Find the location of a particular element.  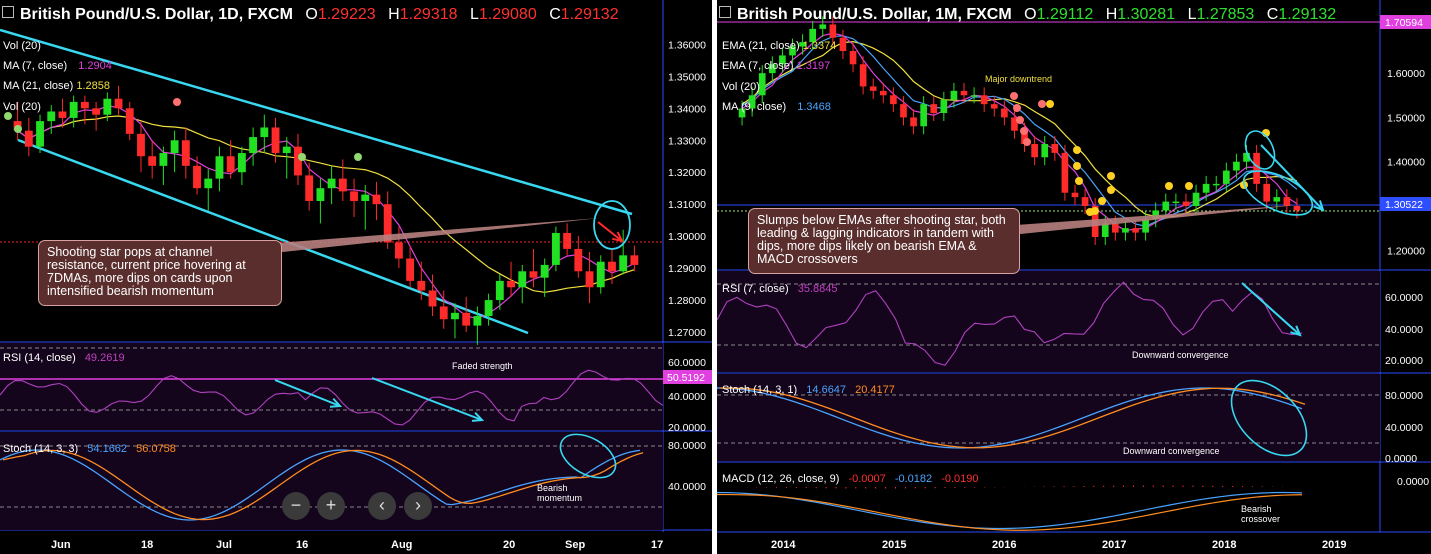

shooting-star-circle is located at coordinates (612, 225).